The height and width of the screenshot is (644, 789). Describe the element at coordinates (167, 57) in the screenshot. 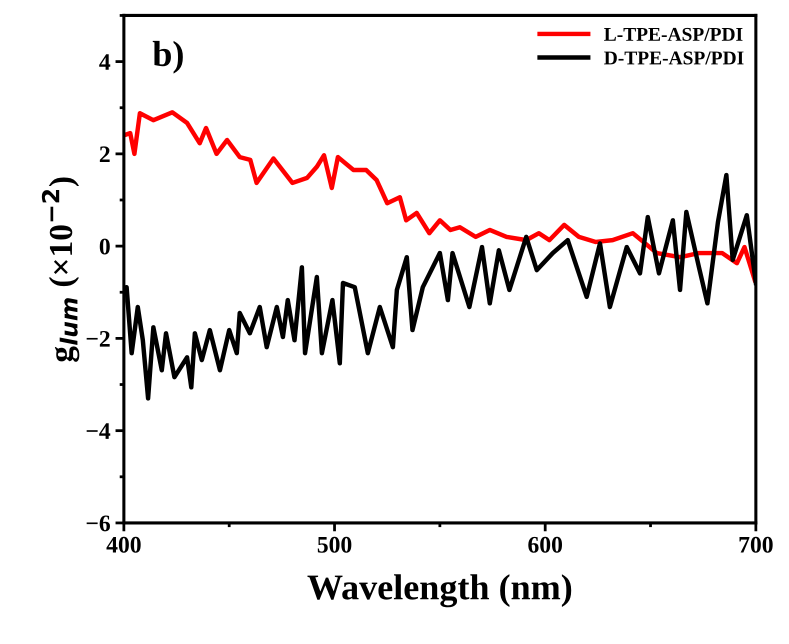

I see `annotation: b)` at that location.